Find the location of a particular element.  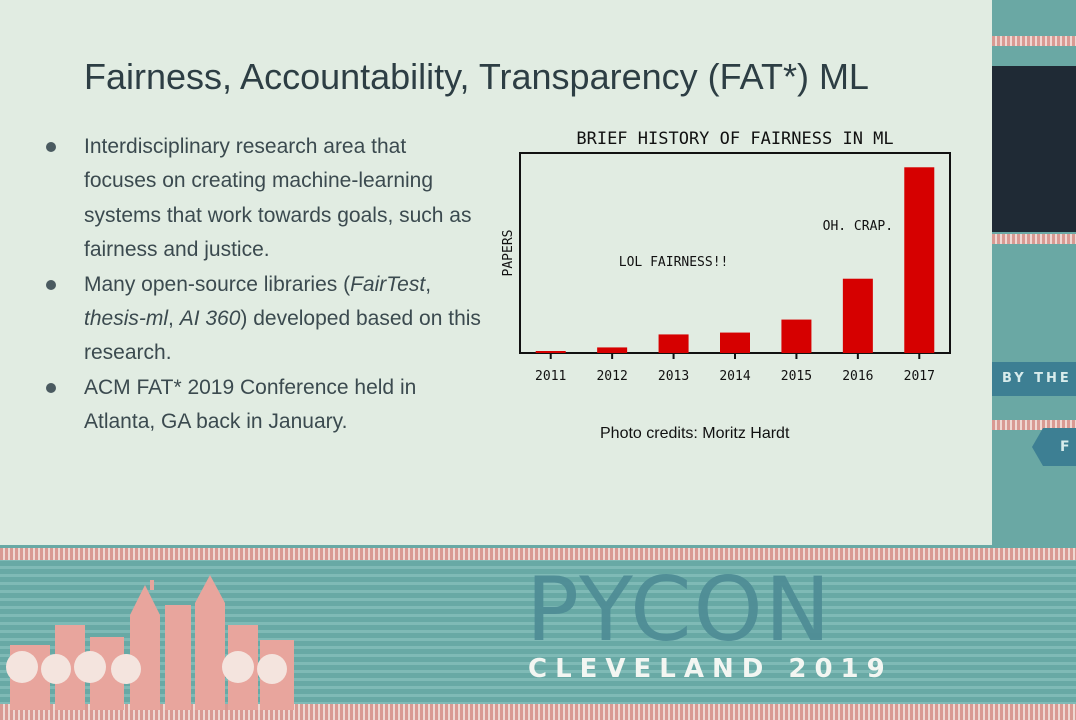

skyline-illustration is located at coordinates (150, 642).